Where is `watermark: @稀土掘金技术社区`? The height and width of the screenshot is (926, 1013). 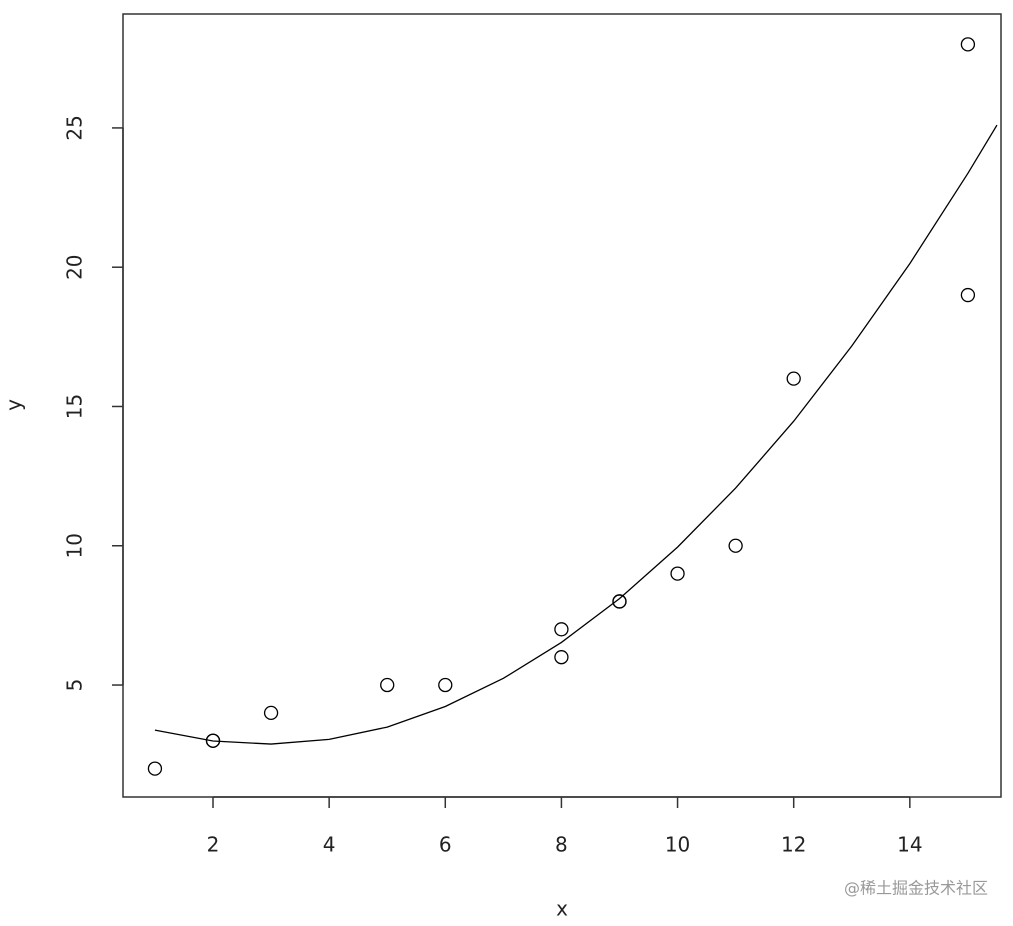
watermark: @稀土掘金技术社区 is located at coordinates (916, 888).